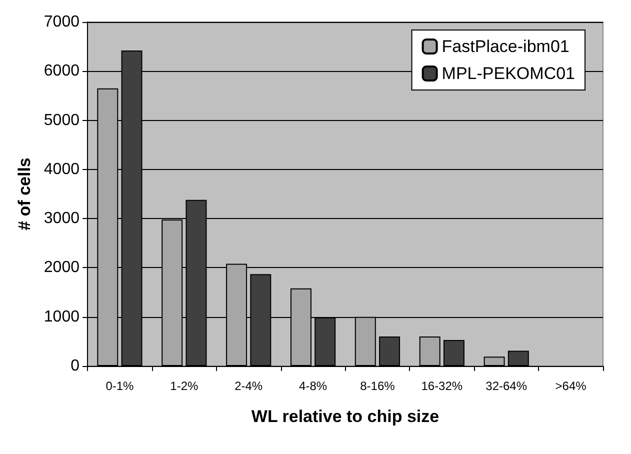  Describe the element at coordinates (62, 120) in the screenshot. I see `y-tick-label: 5000` at that location.